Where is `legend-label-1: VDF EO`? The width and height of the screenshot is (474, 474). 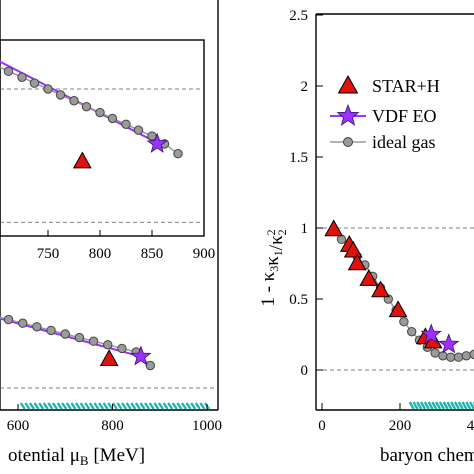 legend-label-1: VDF EO is located at coordinates (404, 116).